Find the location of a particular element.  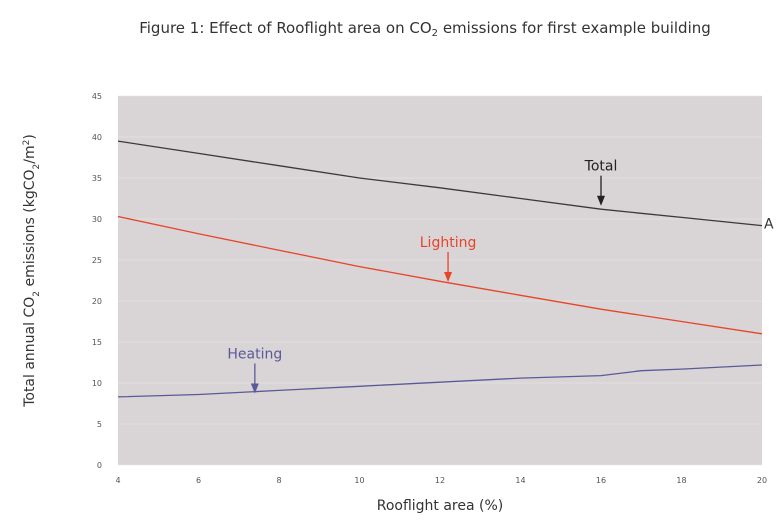

x-tick-labels: 4 6 8 10 12 14 16 18 20 is located at coordinates (441, 480).